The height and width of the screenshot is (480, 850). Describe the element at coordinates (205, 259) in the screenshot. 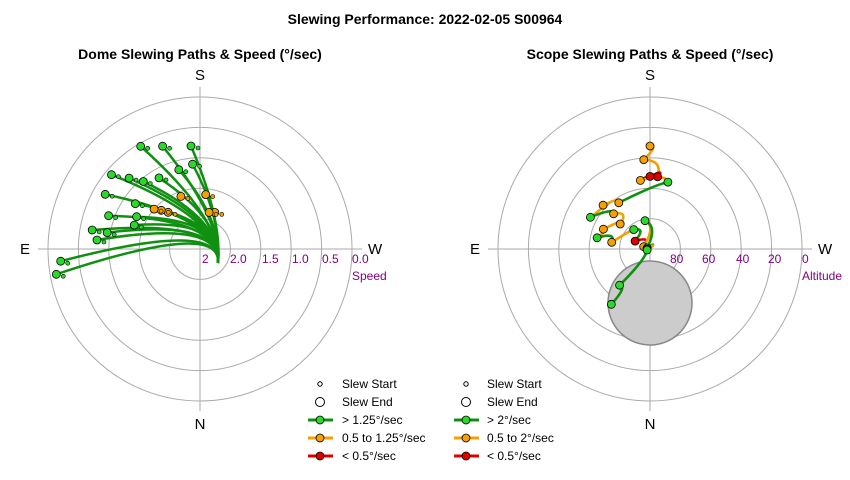

I see `dome-tick-label: 2` at that location.